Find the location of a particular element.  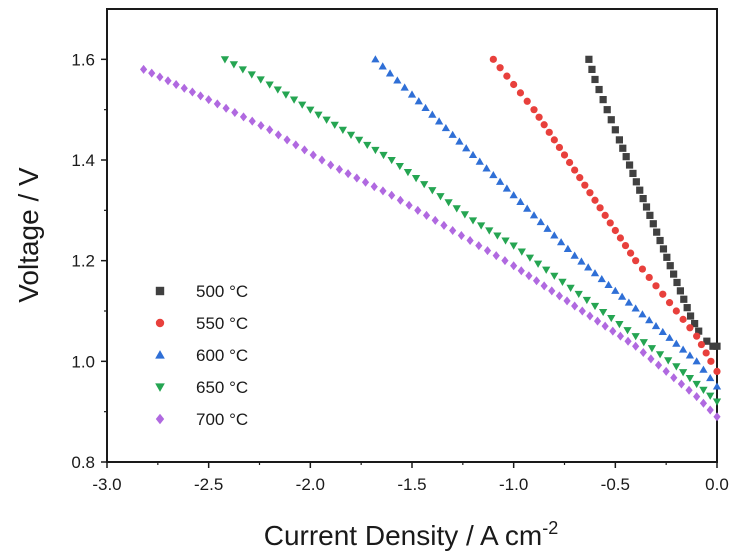

legend-item-700c: 700 °C is located at coordinates (201, 419).